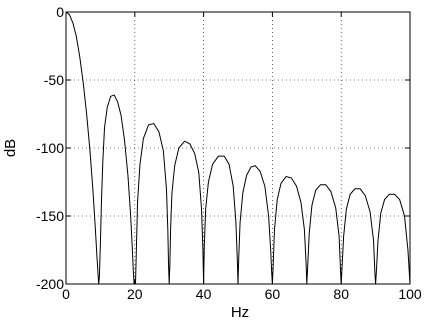 Image resolution: width=429 pixels, height=324 pixels. Describe the element at coordinates (410, 294) in the screenshot. I see `x-tick-label: 100` at that location.